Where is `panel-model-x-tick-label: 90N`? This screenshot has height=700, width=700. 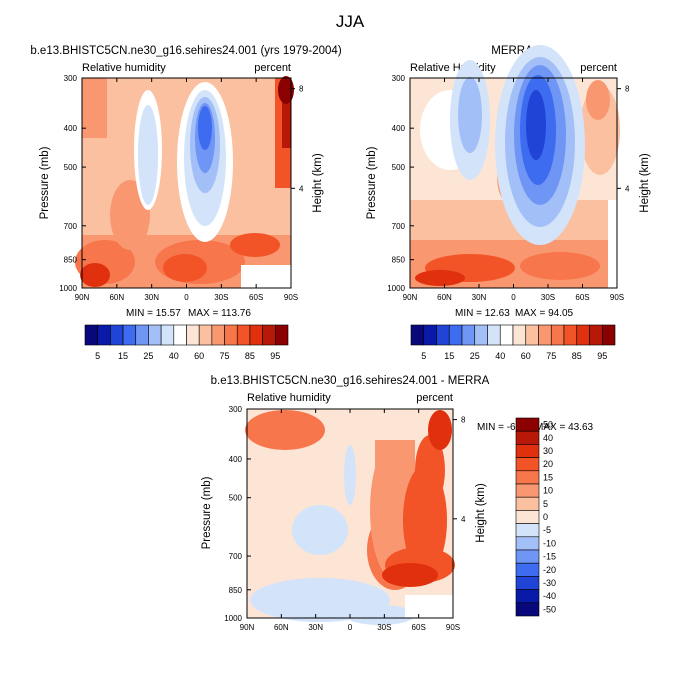
panel-model-x-tick-label: 90N is located at coordinates (82, 297).